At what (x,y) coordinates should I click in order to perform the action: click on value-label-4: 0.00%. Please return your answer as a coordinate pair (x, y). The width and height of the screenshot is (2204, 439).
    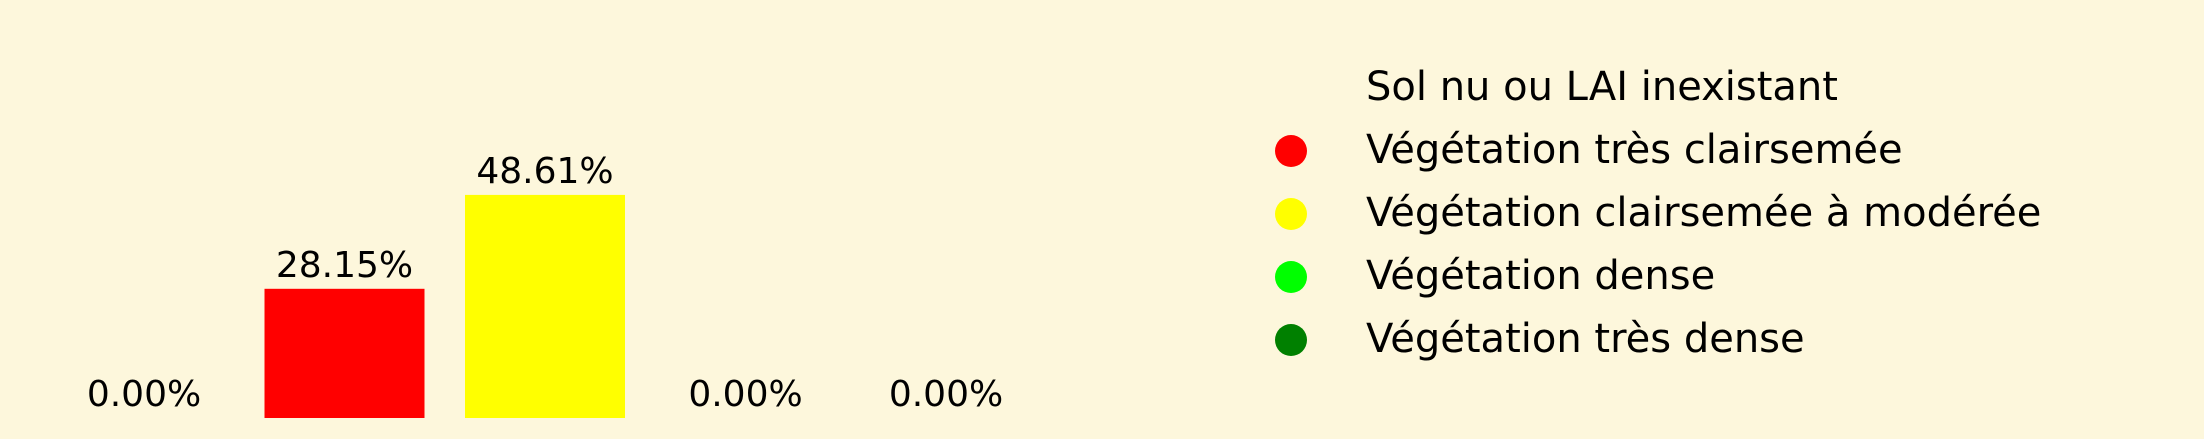
    Looking at the image, I should click on (745, 394).